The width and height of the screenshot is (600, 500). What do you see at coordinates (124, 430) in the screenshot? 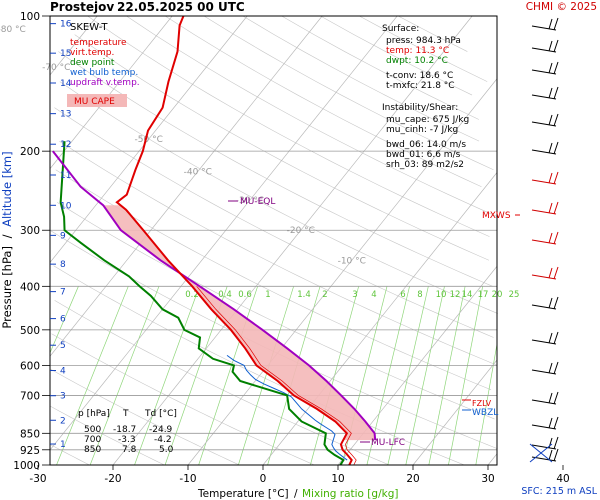
I see `table-row-500-t: -18.7` at bounding box center [124, 430].